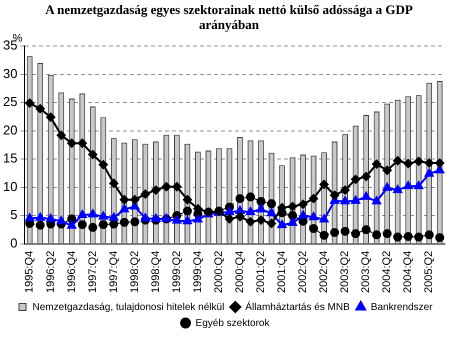  What do you see at coordinates (134, 271) in the screenshot?
I see `x-tick-label: 1998:Q2` at bounding box center [134, 271].